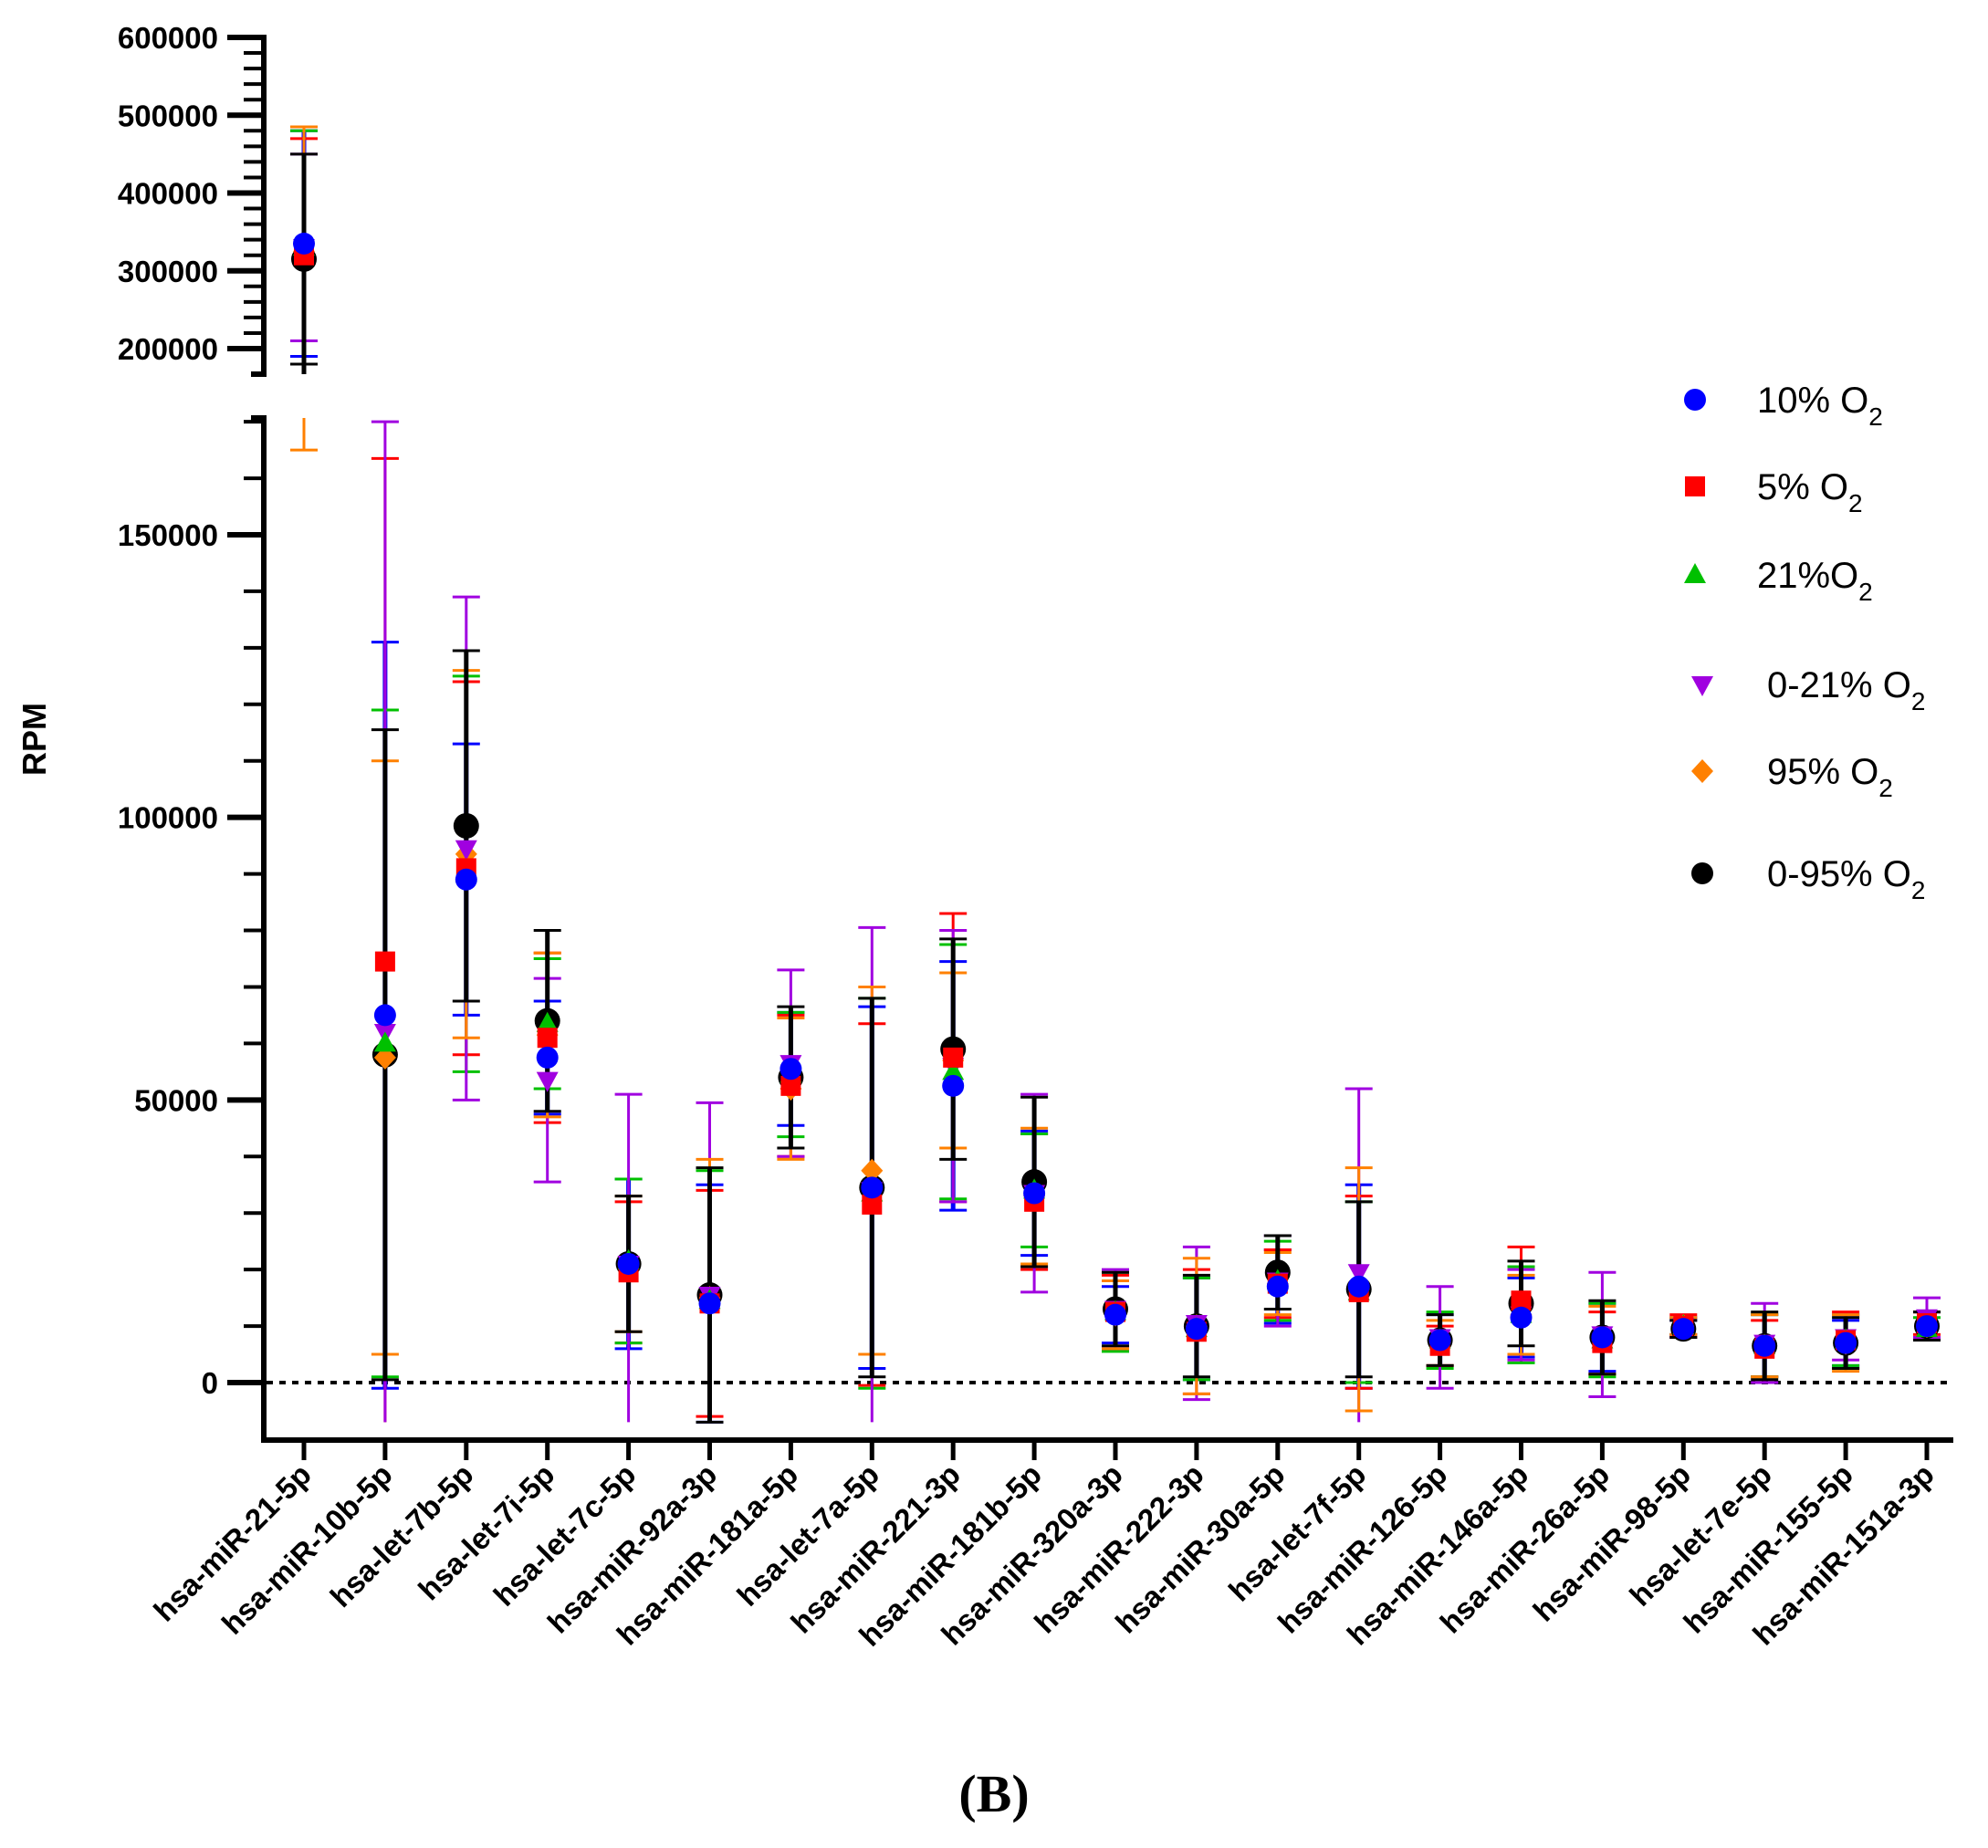  I want to click on panel-label: (B), so click(993, 1793).